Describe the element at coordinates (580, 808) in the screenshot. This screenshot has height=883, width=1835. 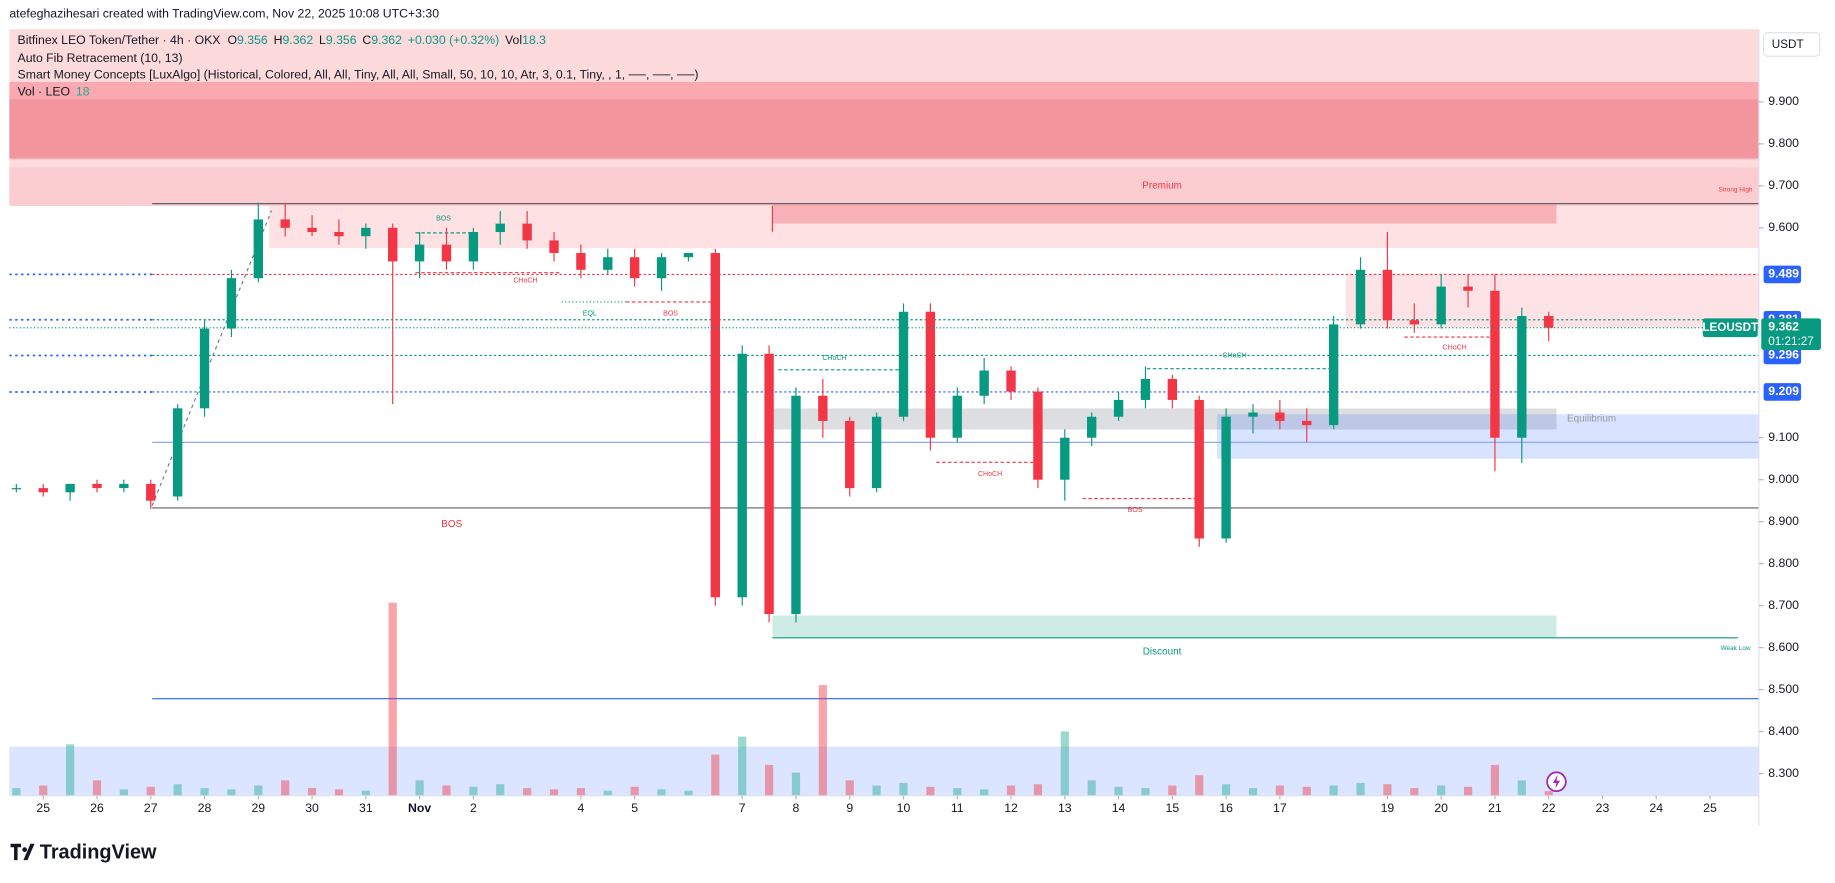
I see `x-tick-label: 4` at that location.